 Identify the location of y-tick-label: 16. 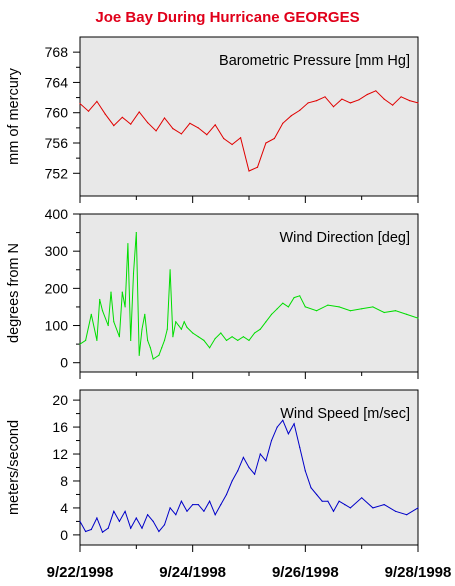
(60, 427).